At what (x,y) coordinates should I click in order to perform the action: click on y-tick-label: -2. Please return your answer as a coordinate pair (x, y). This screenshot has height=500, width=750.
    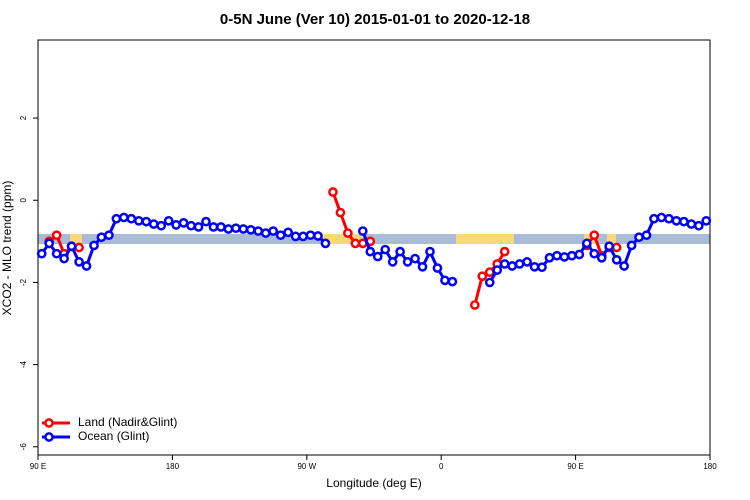
    Looking at the image, I should click on (23, 282).